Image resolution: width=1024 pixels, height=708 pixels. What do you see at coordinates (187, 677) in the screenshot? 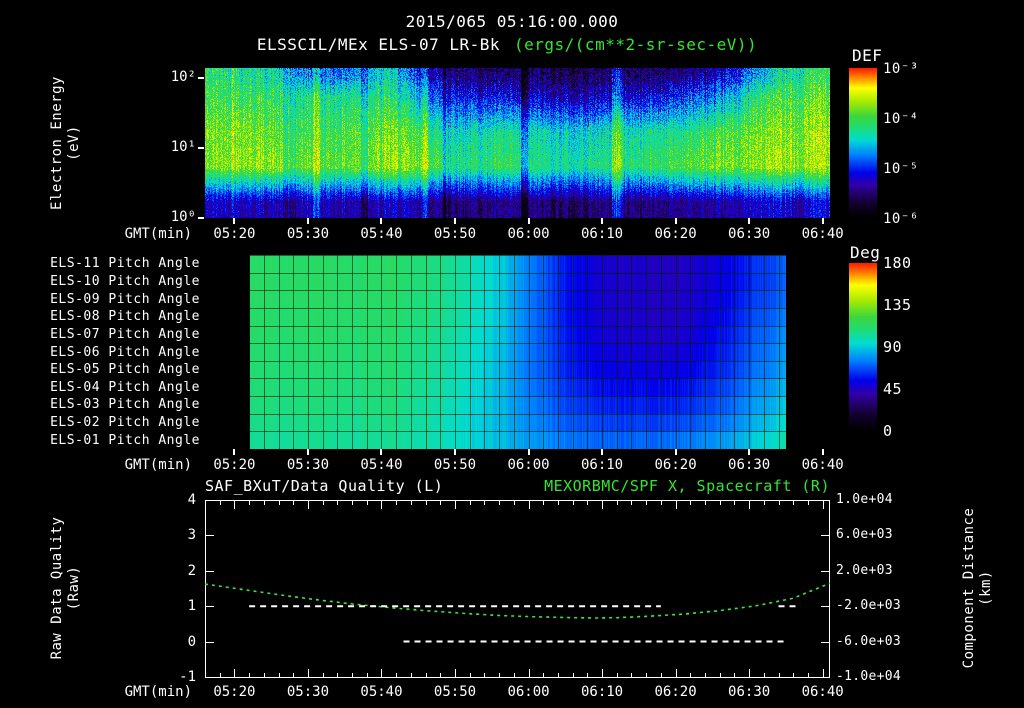
I see `left-axis-tick-label: -1` at bounding box center [187, 677].